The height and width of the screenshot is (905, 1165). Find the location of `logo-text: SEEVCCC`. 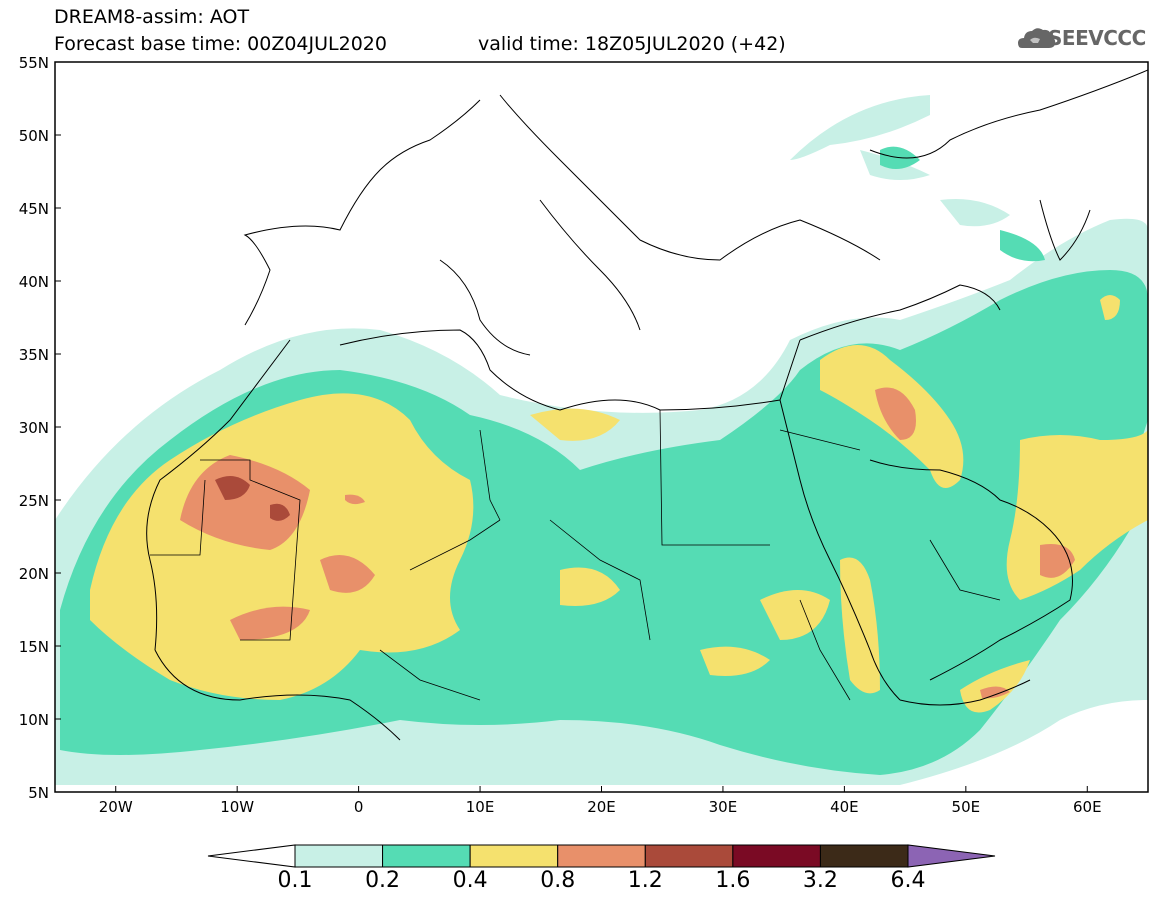

logo-text: SEEVCCC is located at coordinates (1097, 38).